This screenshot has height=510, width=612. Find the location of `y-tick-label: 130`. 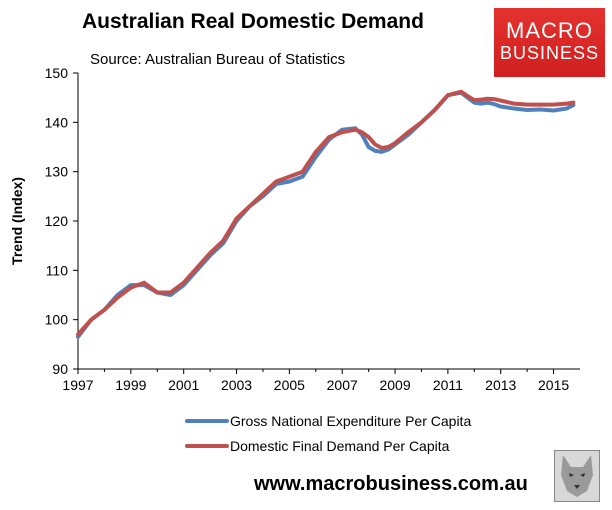

y-tick-label: 130 is located at coordinates (57, 172).